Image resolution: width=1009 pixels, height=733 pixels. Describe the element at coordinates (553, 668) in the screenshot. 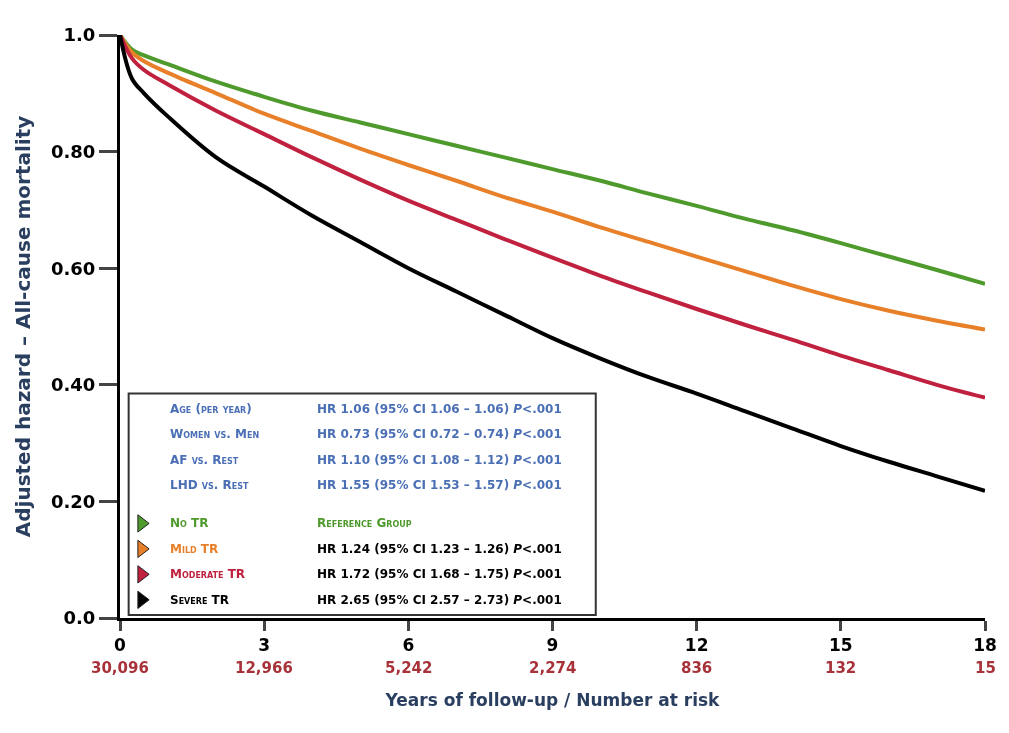

I see `text: 2,274` at that location.